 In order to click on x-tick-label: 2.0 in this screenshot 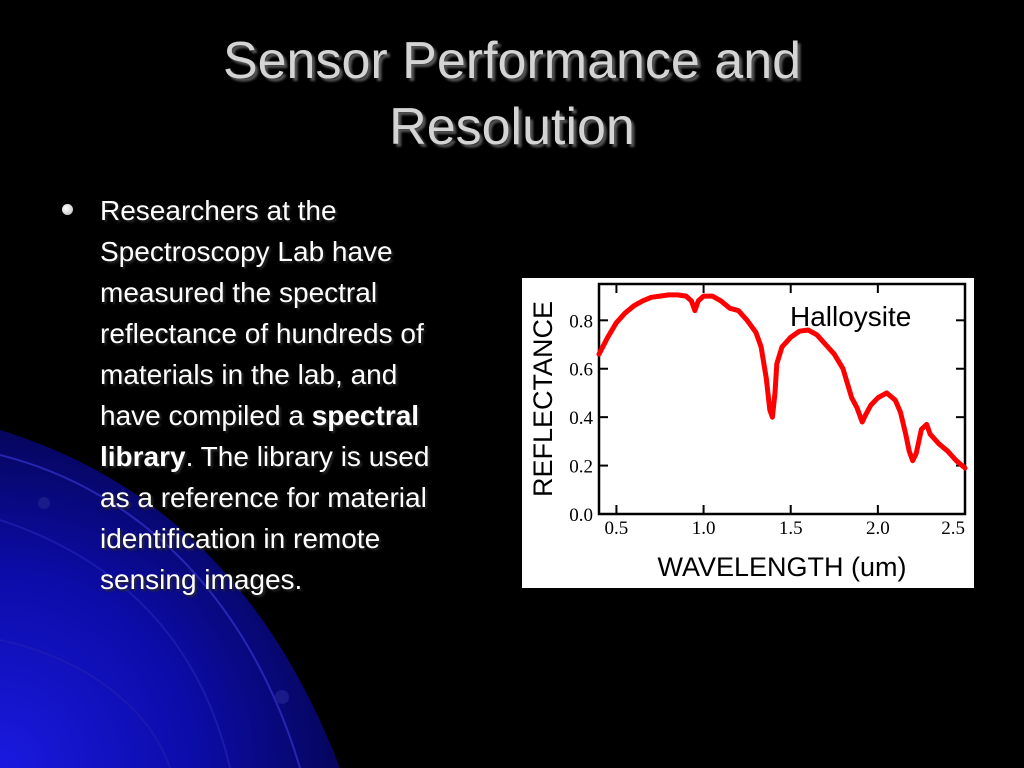, I will do `click(878, 528)`.